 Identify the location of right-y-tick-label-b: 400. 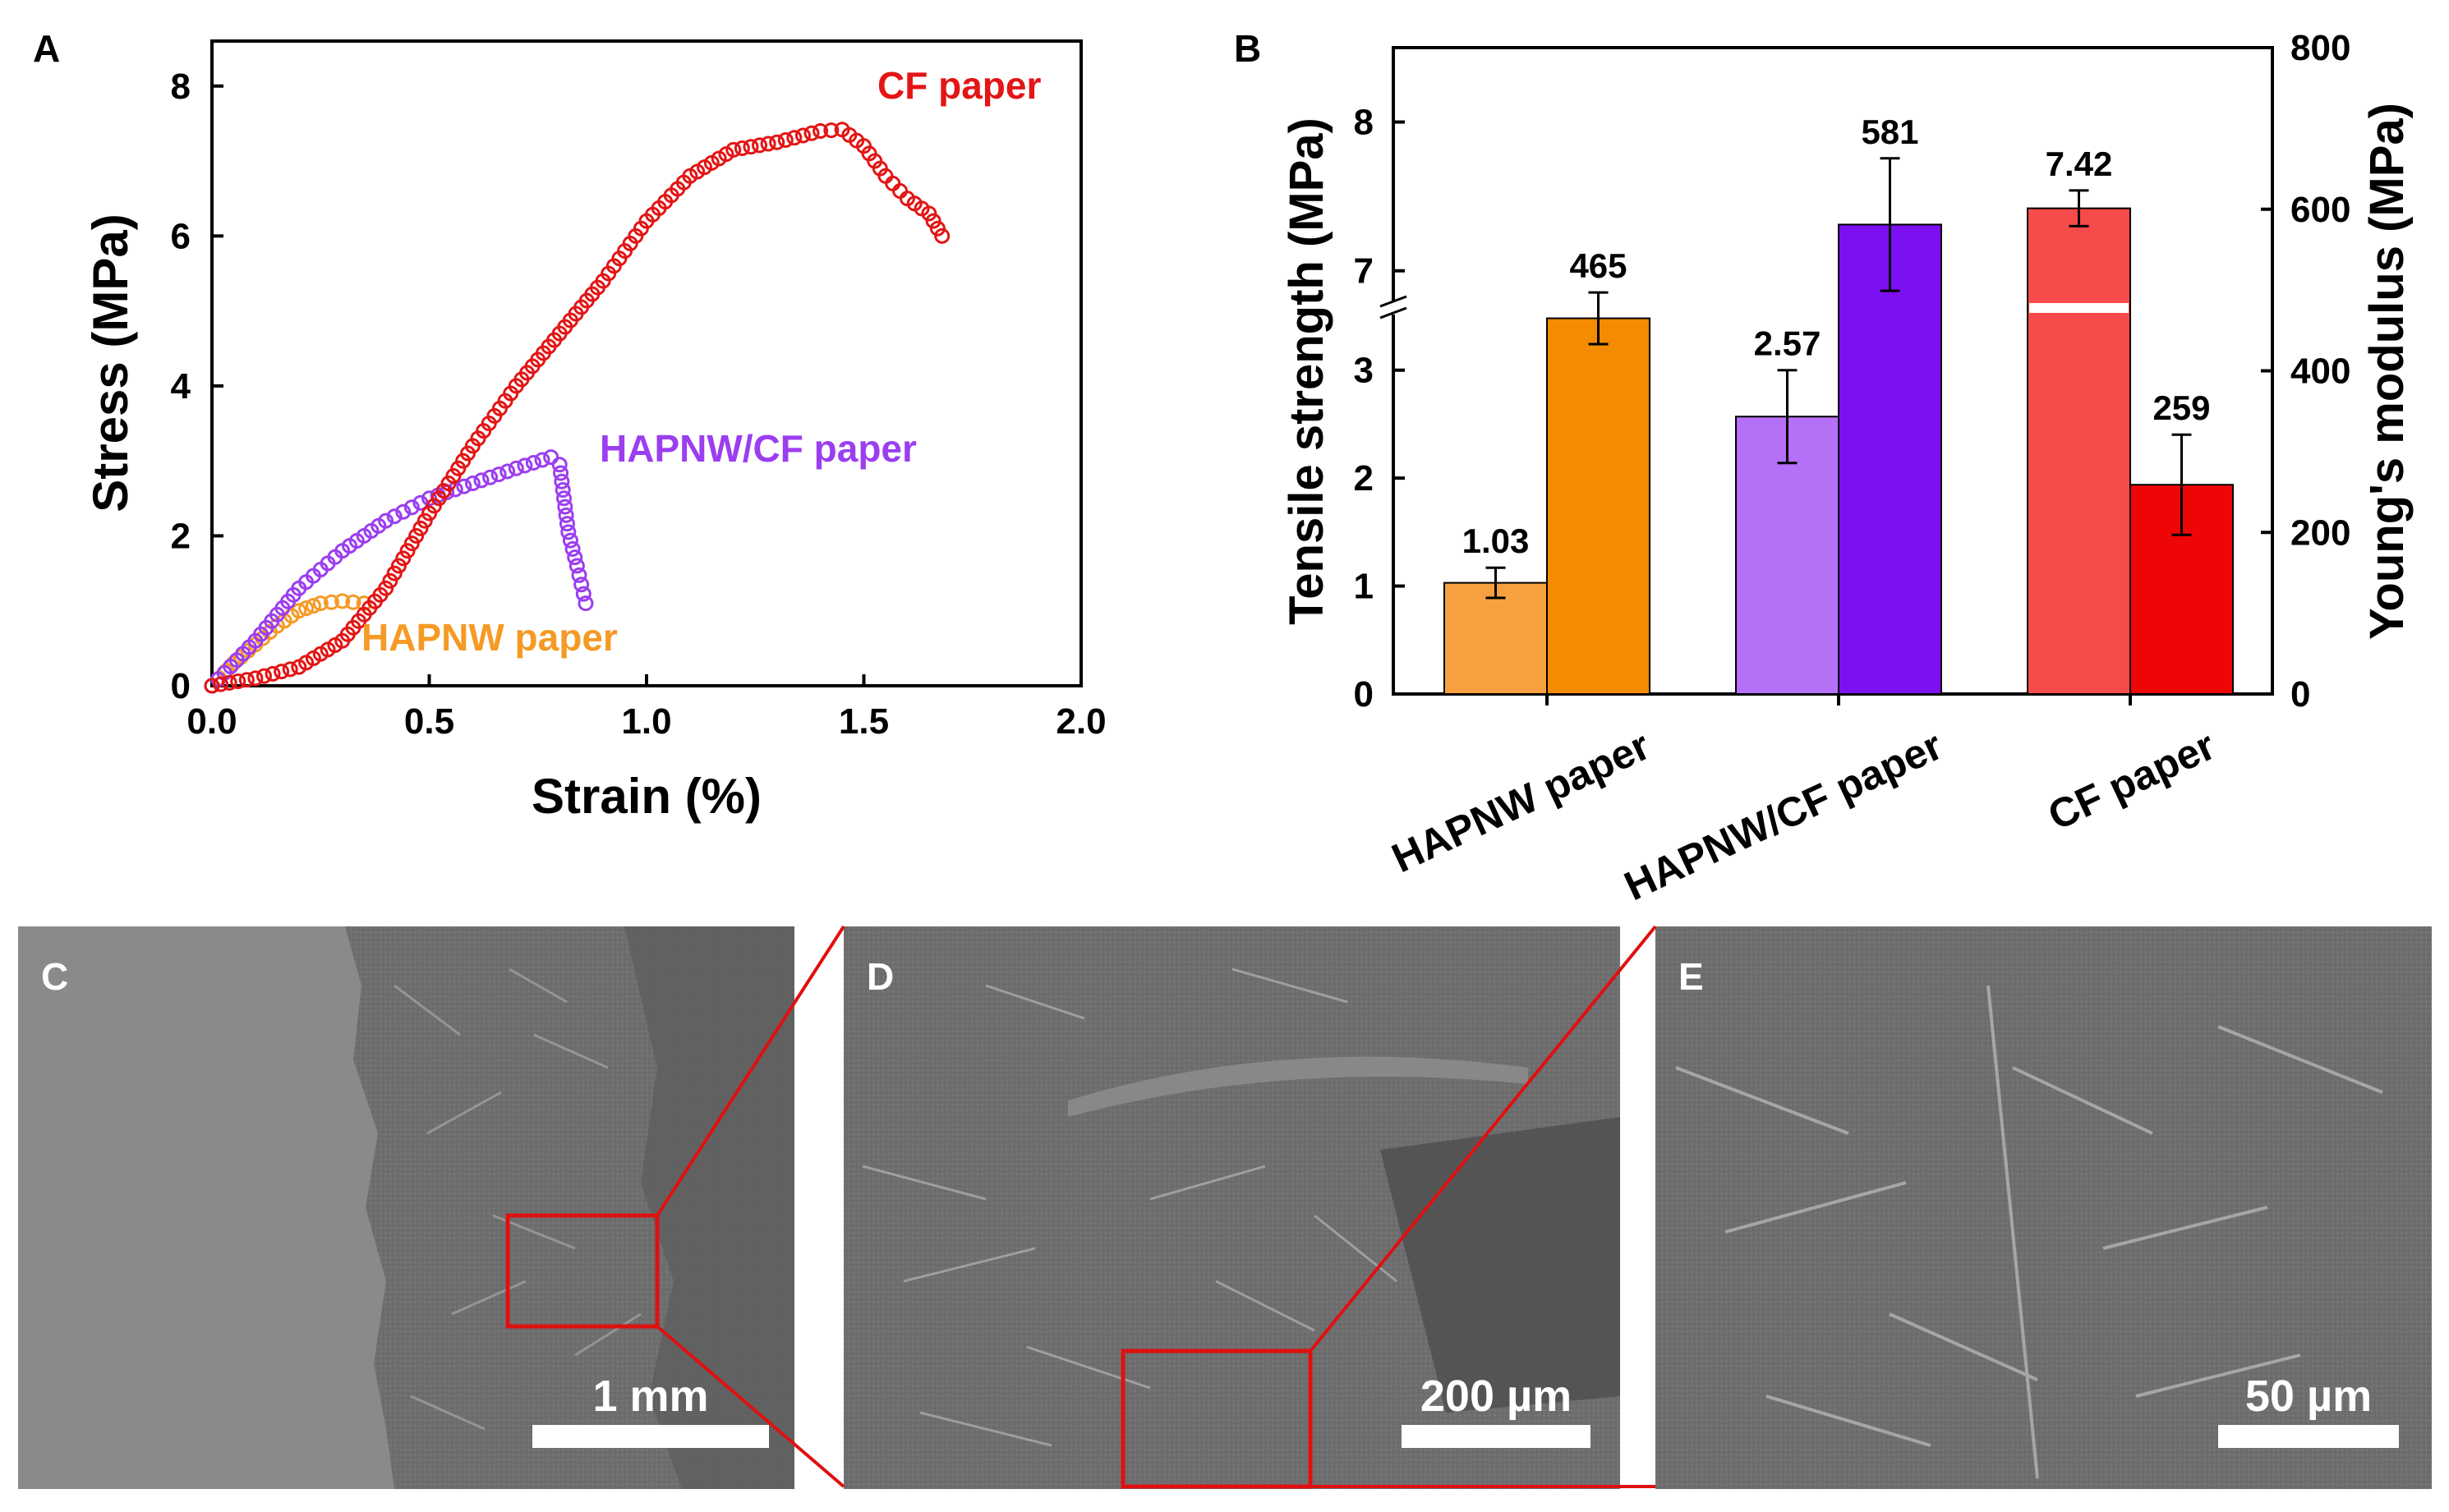
(2320, 372).